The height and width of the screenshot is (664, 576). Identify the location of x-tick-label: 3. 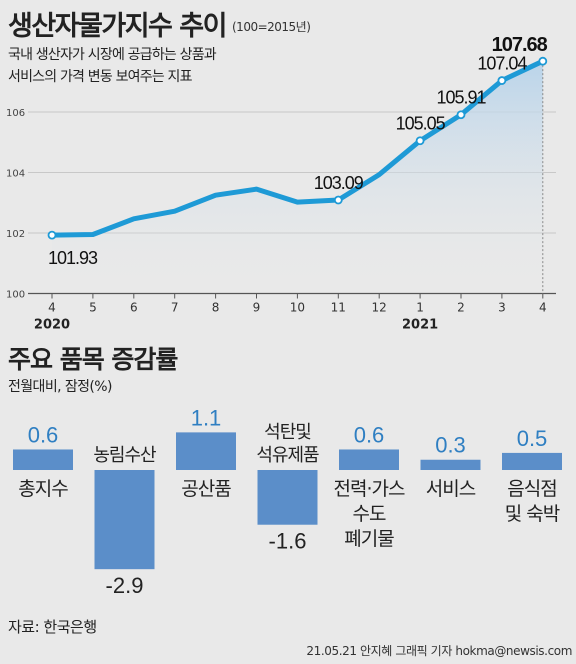
(502, 308).